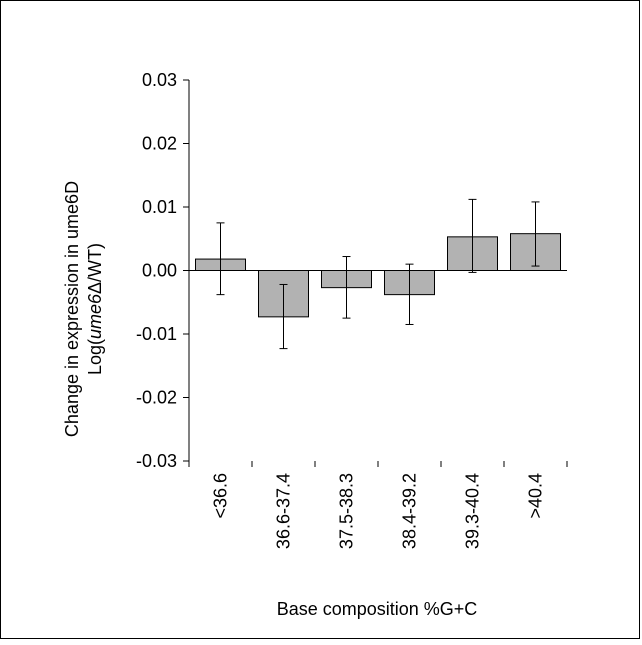 The height and width of the screenshot is (645, 642). What do you see at coordinates (159, 80) in the screenshot?
I see `y-tick-label: 0.03` at bounding box center [159, 80].